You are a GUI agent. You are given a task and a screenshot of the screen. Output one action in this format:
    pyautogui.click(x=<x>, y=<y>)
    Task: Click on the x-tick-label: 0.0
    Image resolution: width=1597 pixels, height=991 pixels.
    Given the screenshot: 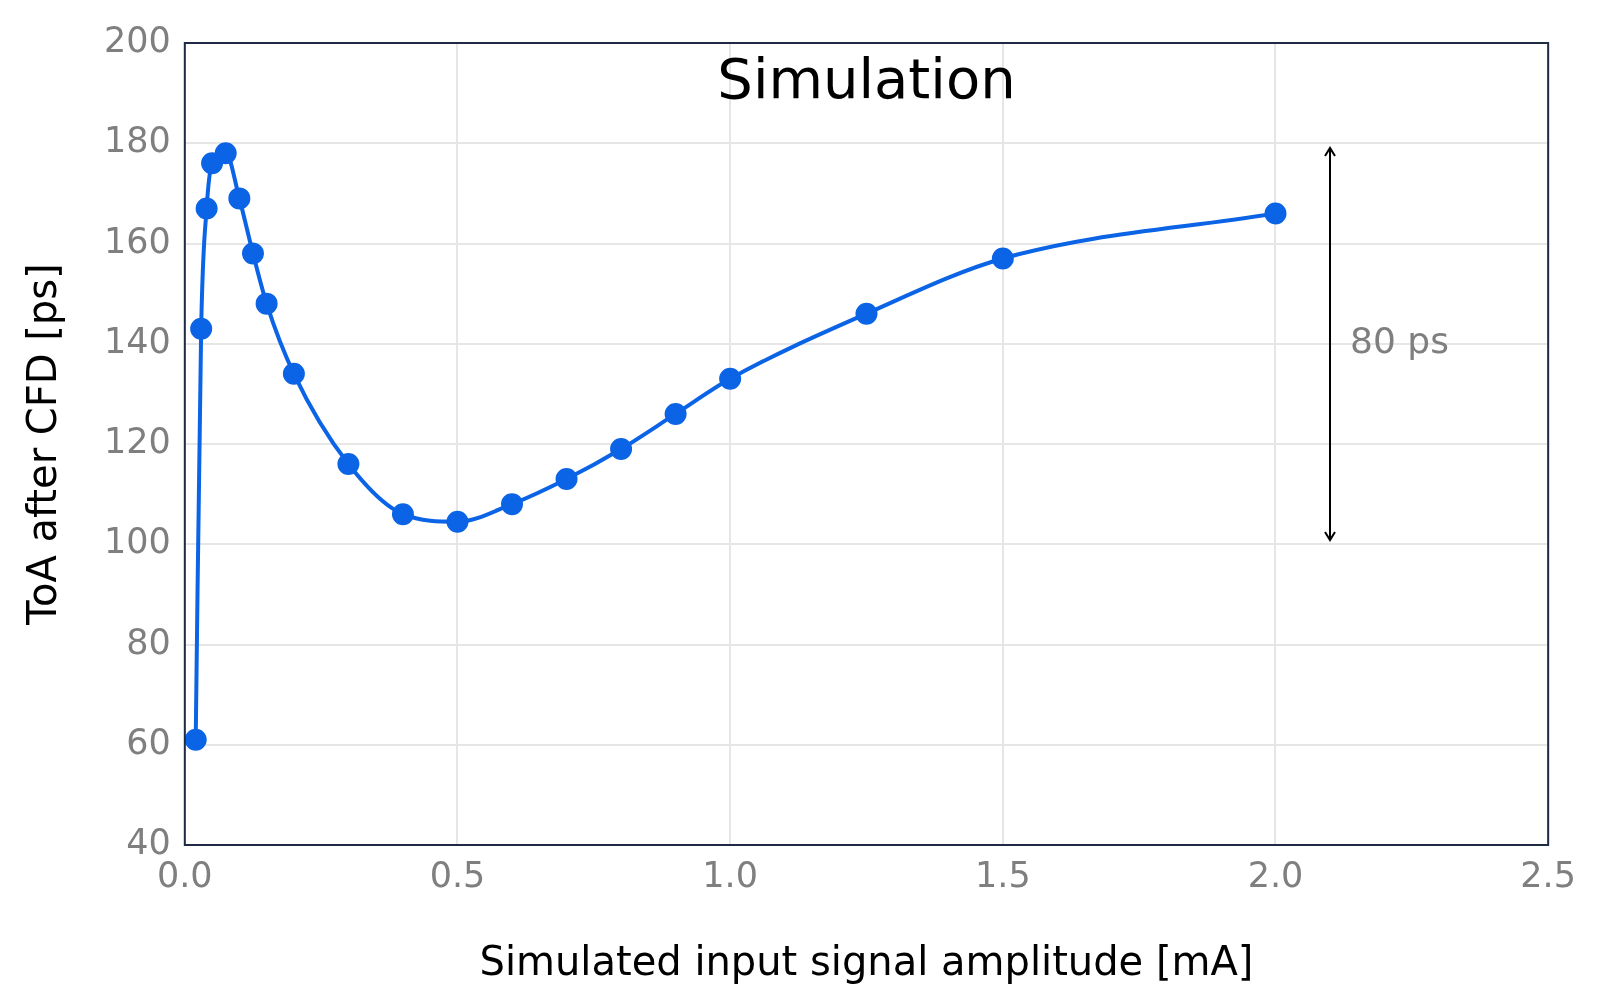 What is the action you would take?
    pyautogui.click(x=184, y=875)
    